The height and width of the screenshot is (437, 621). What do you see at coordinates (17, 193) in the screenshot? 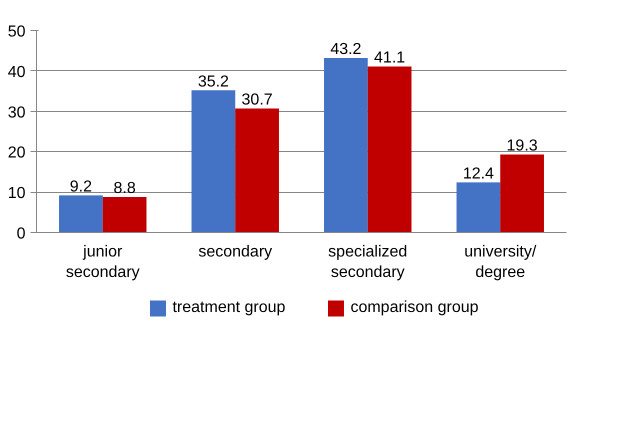
I see `y-tick-label: 10` at bounding box center [17, 193].